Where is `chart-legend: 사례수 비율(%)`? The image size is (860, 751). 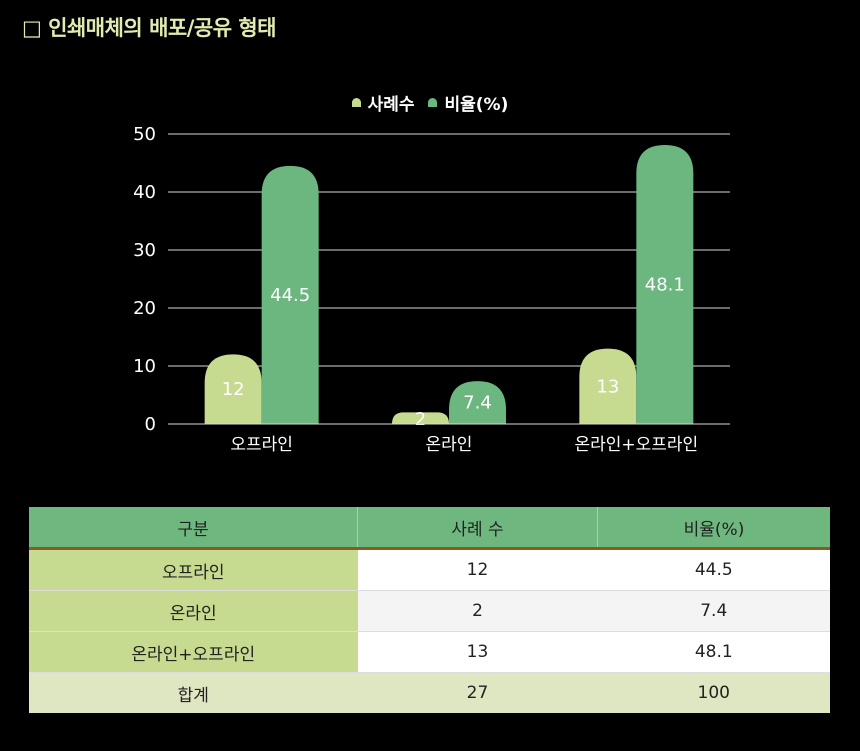
chart-legend: 사례수 비율(%) is located at coordinates (430, 102).